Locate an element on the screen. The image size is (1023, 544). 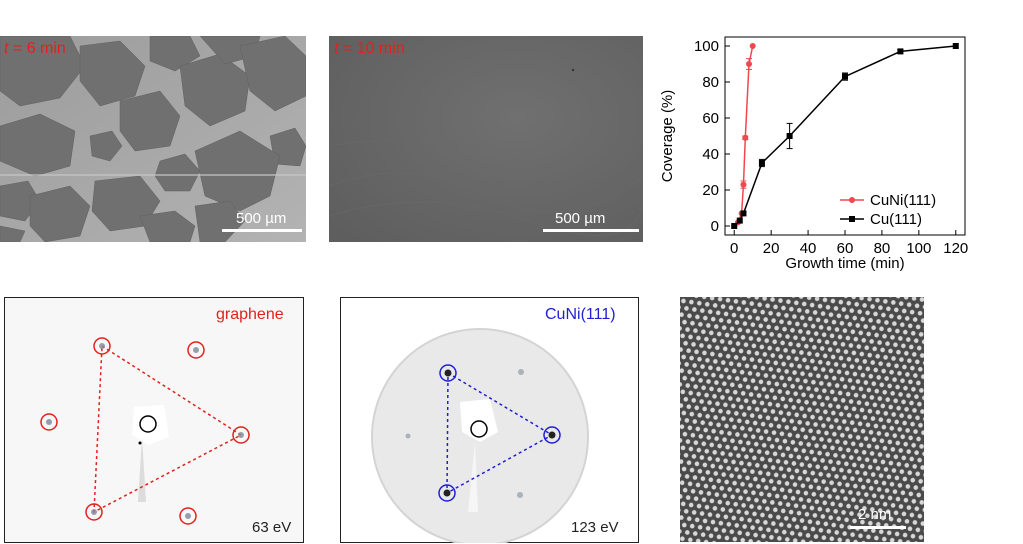
leed-cuni-energy: 123 eV is located at coordinates (595, 527).